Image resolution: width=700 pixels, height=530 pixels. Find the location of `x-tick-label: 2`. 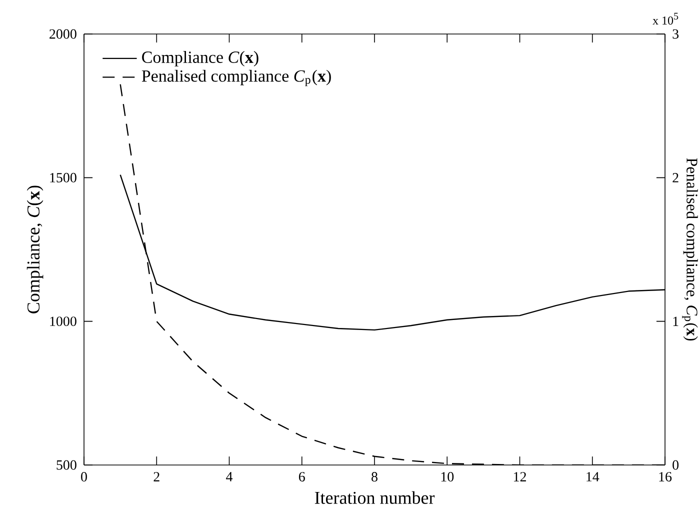

x-tick-label: 2 is located at coordinates (157, 477).